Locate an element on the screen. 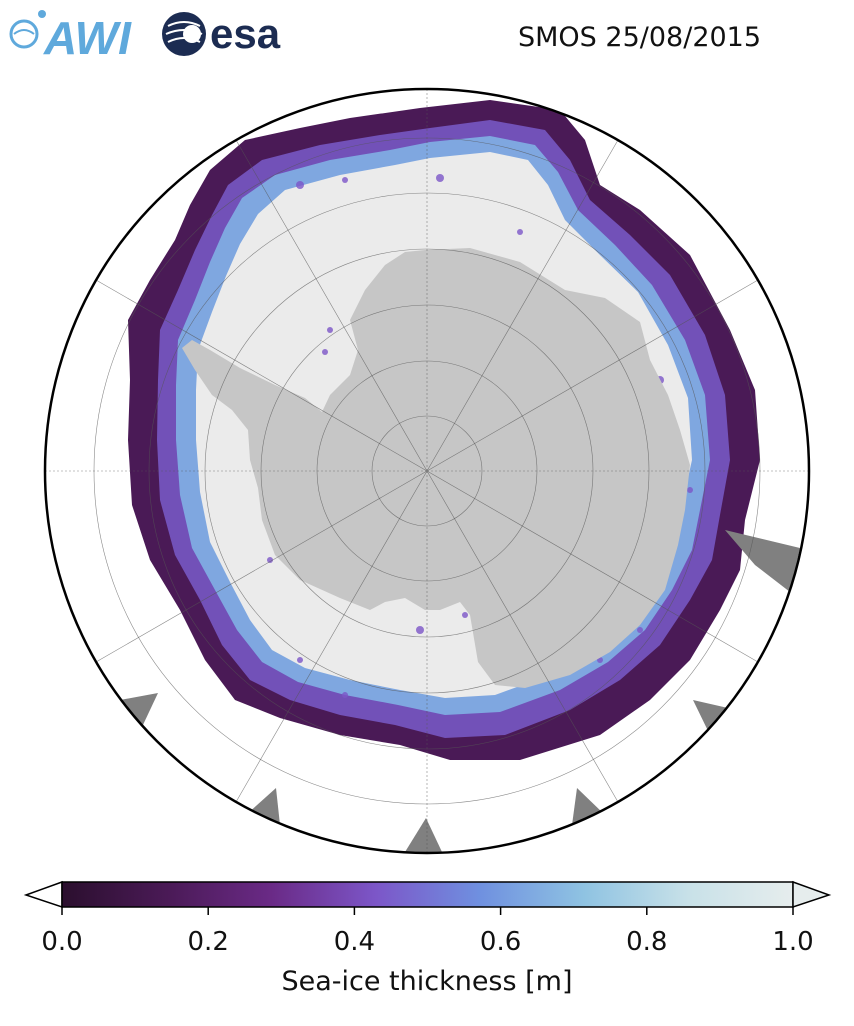 This screenshot has height=1026, width=854. awi-logo: AWI is located at coordinates (70, 36).